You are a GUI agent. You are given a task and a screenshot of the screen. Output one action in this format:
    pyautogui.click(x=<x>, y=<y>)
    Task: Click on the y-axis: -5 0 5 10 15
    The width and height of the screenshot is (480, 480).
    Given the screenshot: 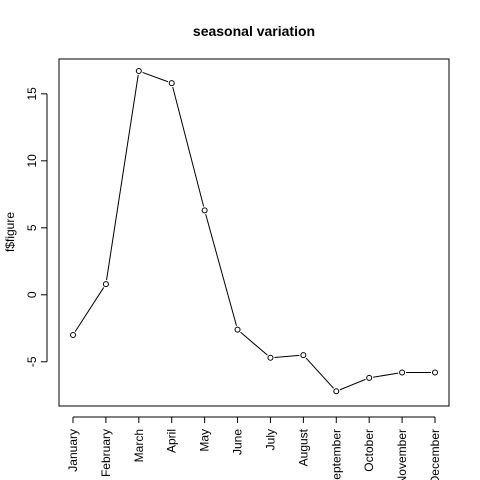 What is the action you would take?
    pyautogui.click(x=36, y=227)
    